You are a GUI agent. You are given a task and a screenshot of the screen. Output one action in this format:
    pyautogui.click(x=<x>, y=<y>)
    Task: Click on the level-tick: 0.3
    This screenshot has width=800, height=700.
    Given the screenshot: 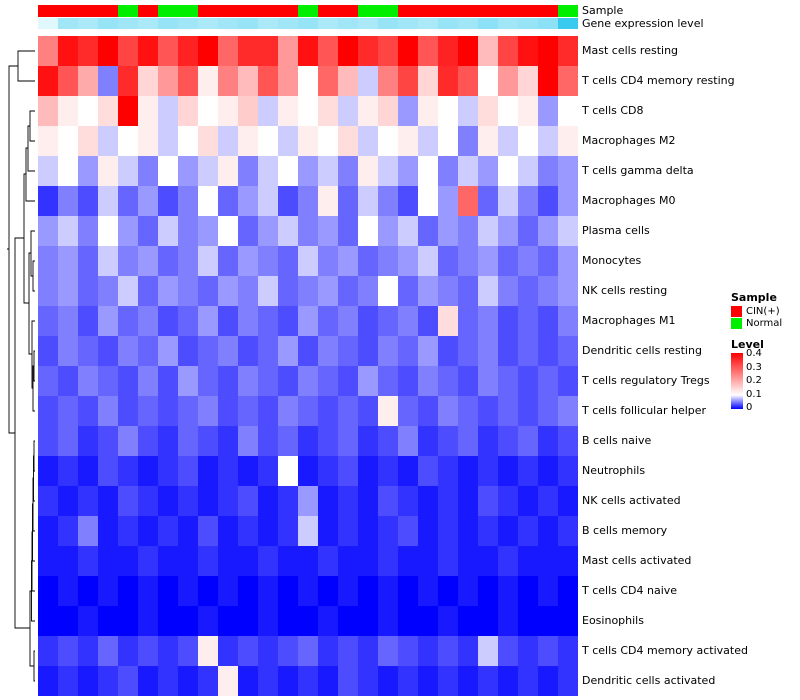 What is the action you would take?
    pyautogui.click(x=754, y=367)
    